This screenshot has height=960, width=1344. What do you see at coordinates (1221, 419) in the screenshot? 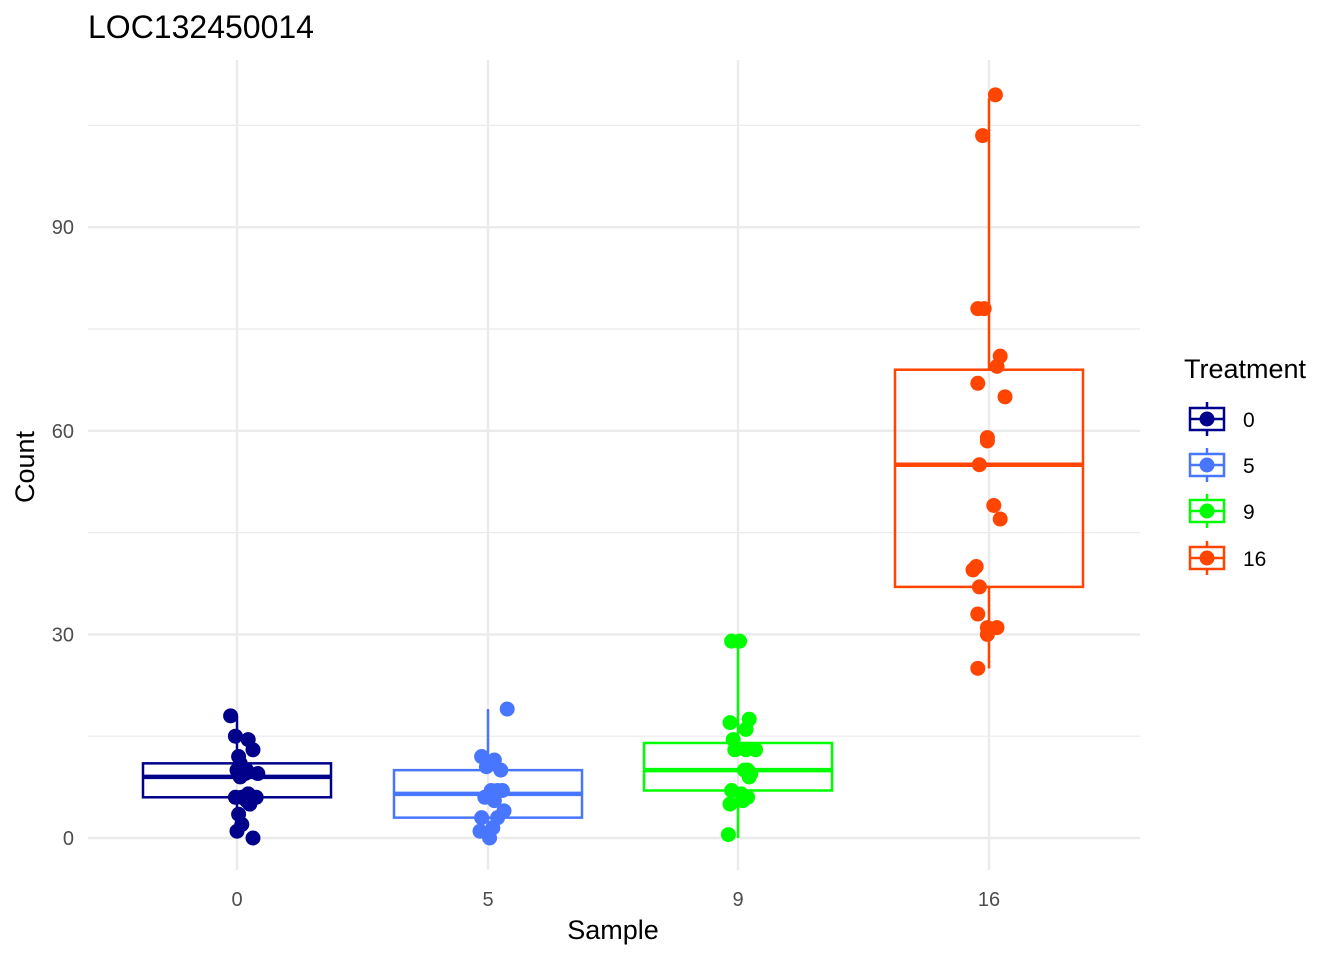
I see `legend-key-0: 0` at bounding box center [1221, 419].